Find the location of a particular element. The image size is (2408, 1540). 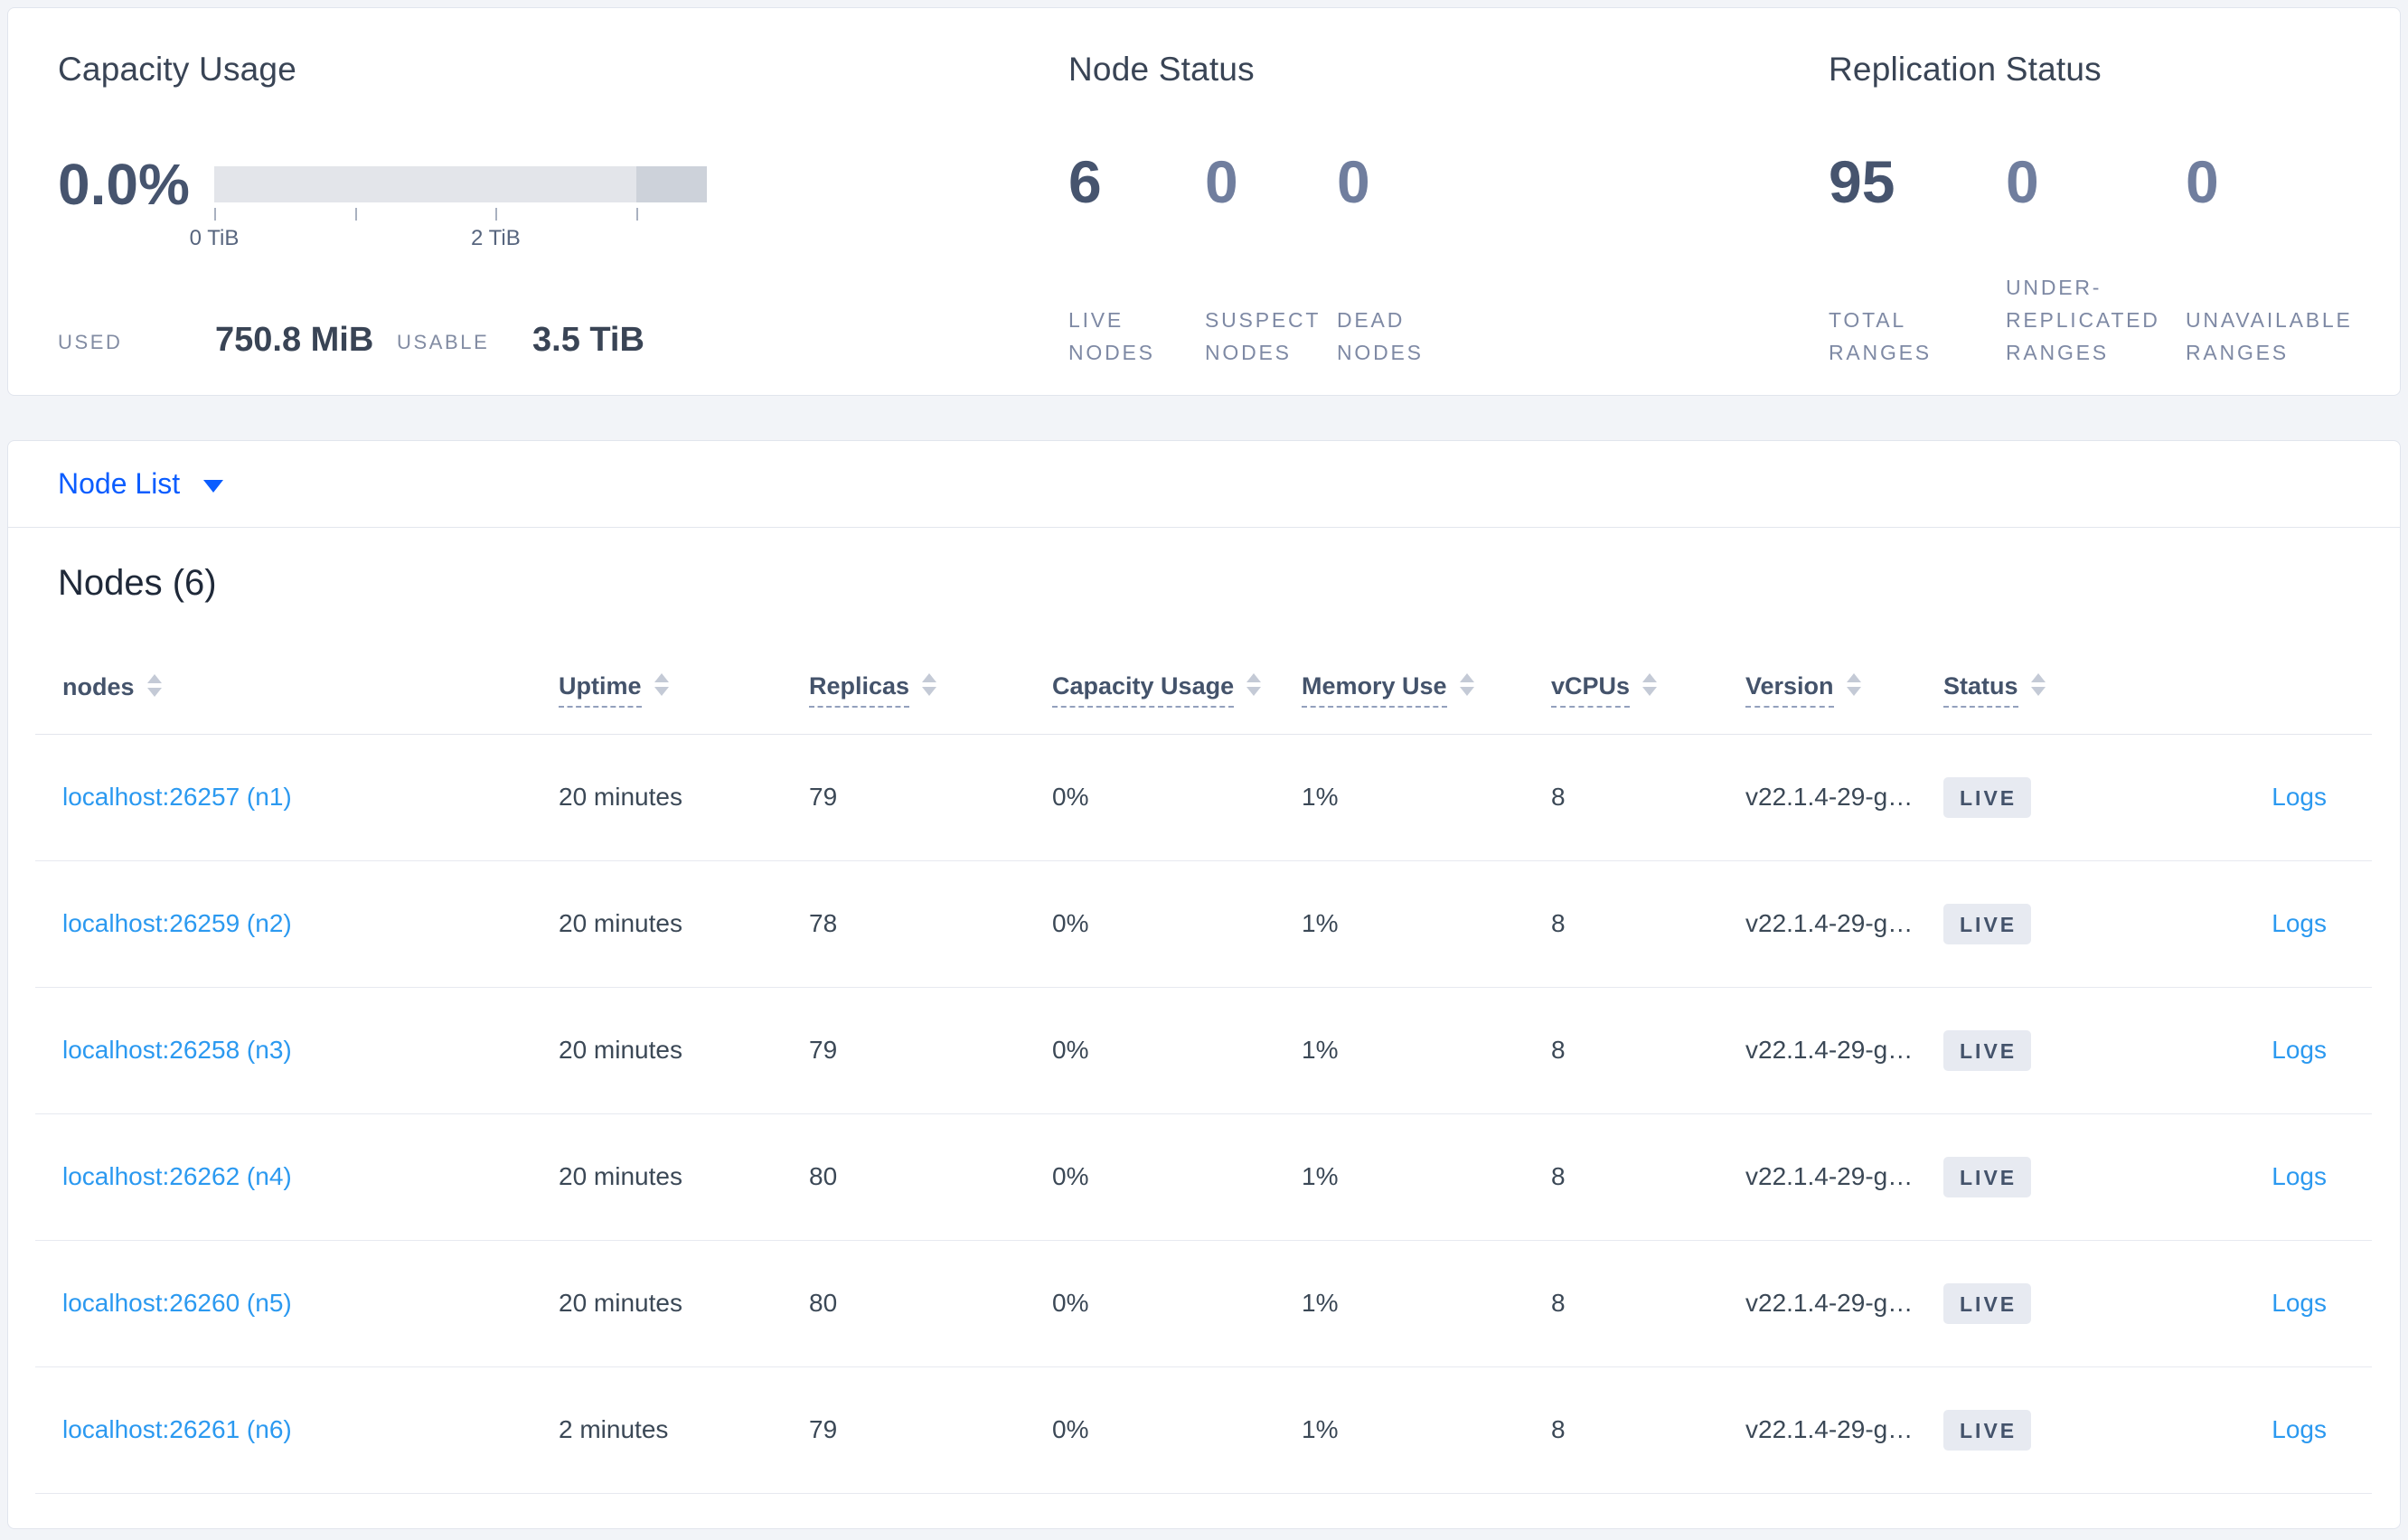

capacity-values-row: USED 750.8 MiB USABLE 3.5 TiB is located at coordinates (401, 338).